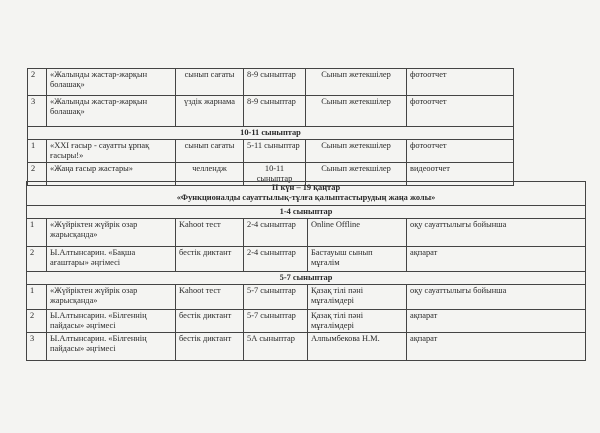  I want to click on grades-cell: 5-11 сыныптар, so click(274, 151).